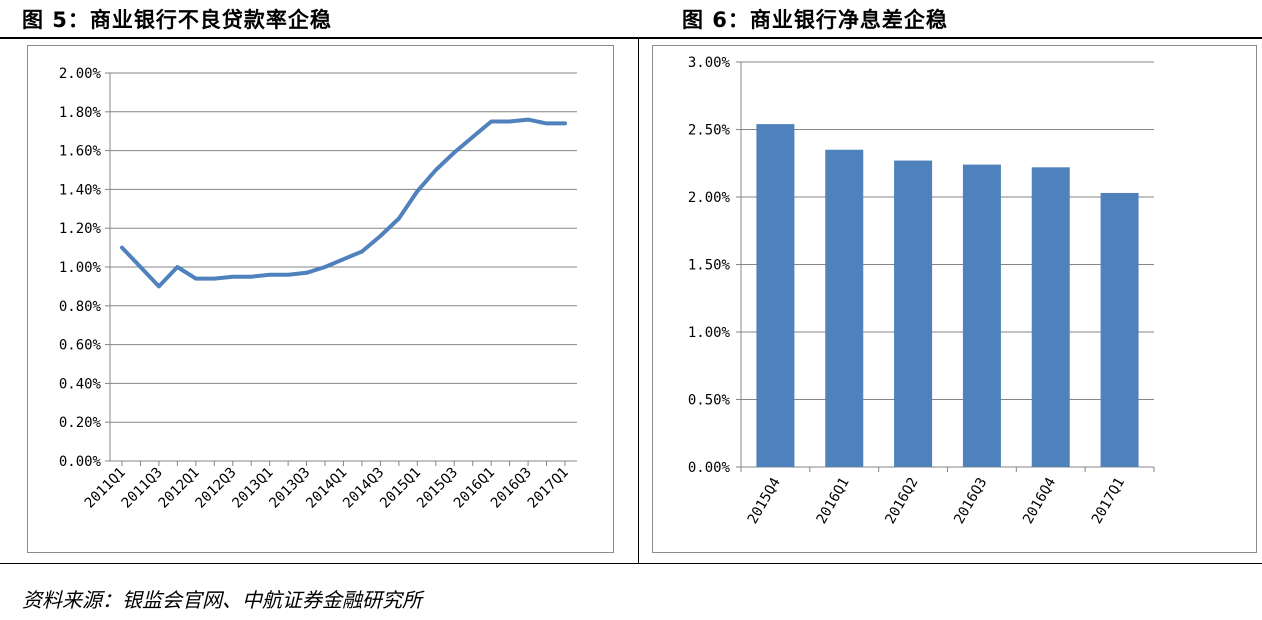  I want to click on bottom-rule, so click(631, 563).